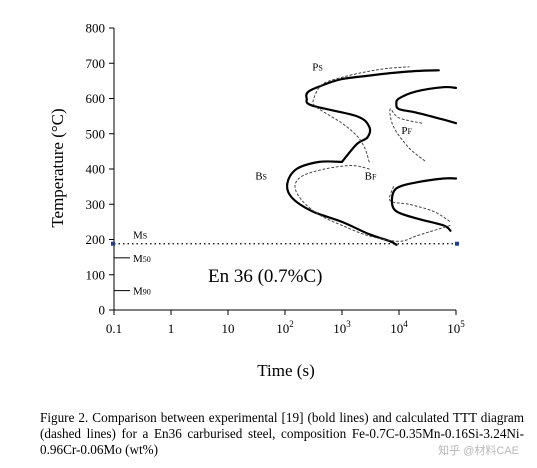 The width and height of the screenshot is (537, 468). Describe the element at coordinates (261, 177) in the screenshot. I see `curve-label-BS: BS` at that location.